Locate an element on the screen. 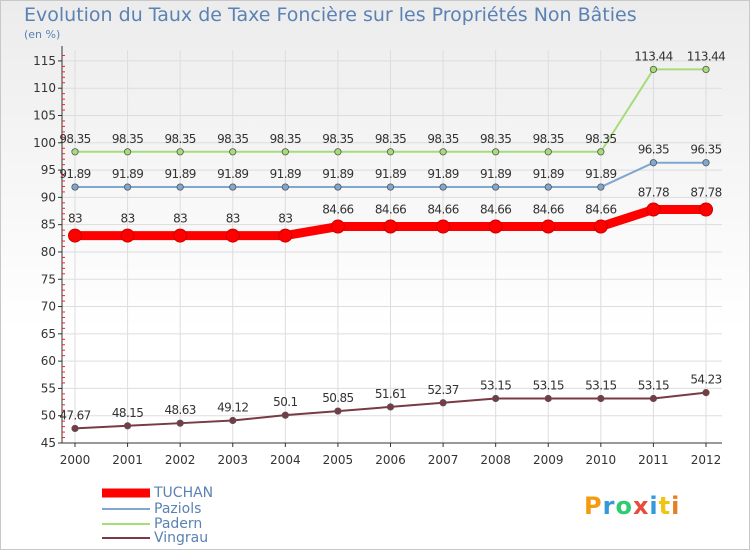 This screenshot has height=550, width=750. y-tick-label: 85 is located at coordinates (48, 225).